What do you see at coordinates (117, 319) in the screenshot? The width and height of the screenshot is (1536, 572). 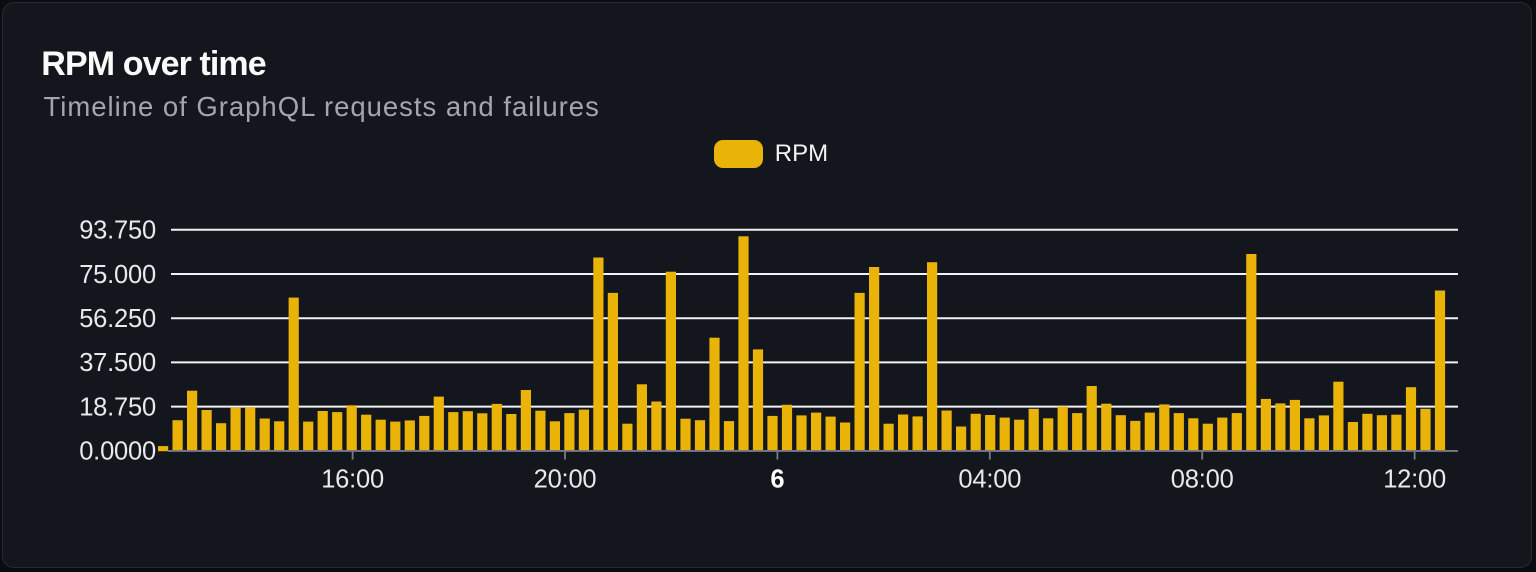 I see `svg-text: 56.250` at bounding box center [117, 319].